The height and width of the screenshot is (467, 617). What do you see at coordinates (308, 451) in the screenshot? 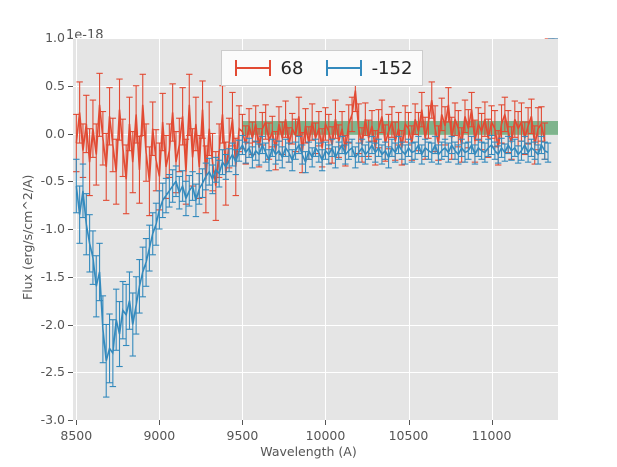
I see `x-axis-label: Wavelength (A)` at bounding box center [308, 451].